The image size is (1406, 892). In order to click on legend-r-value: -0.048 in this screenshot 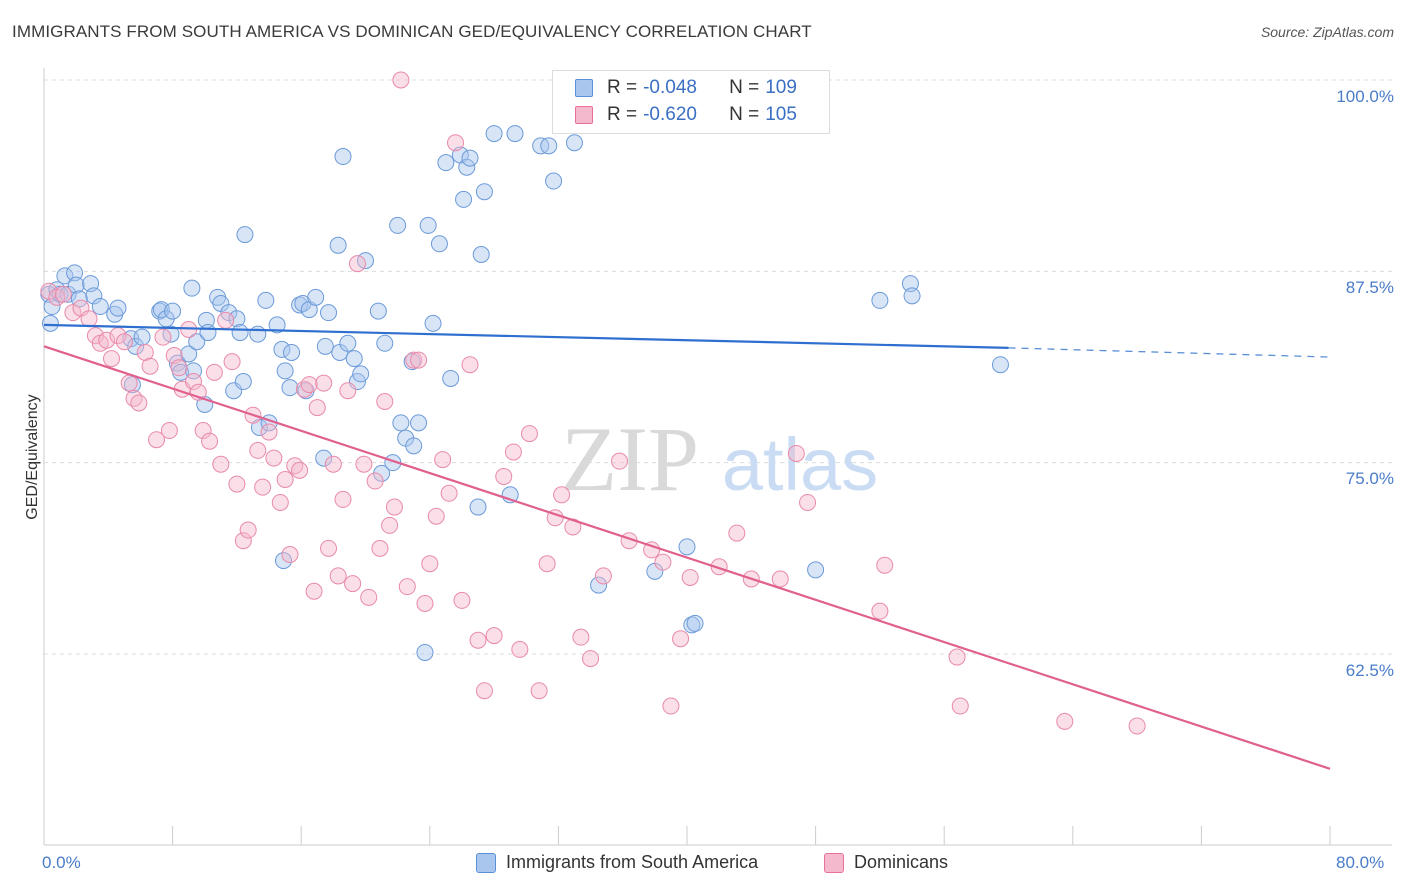, I will do `click(670, 87)`.